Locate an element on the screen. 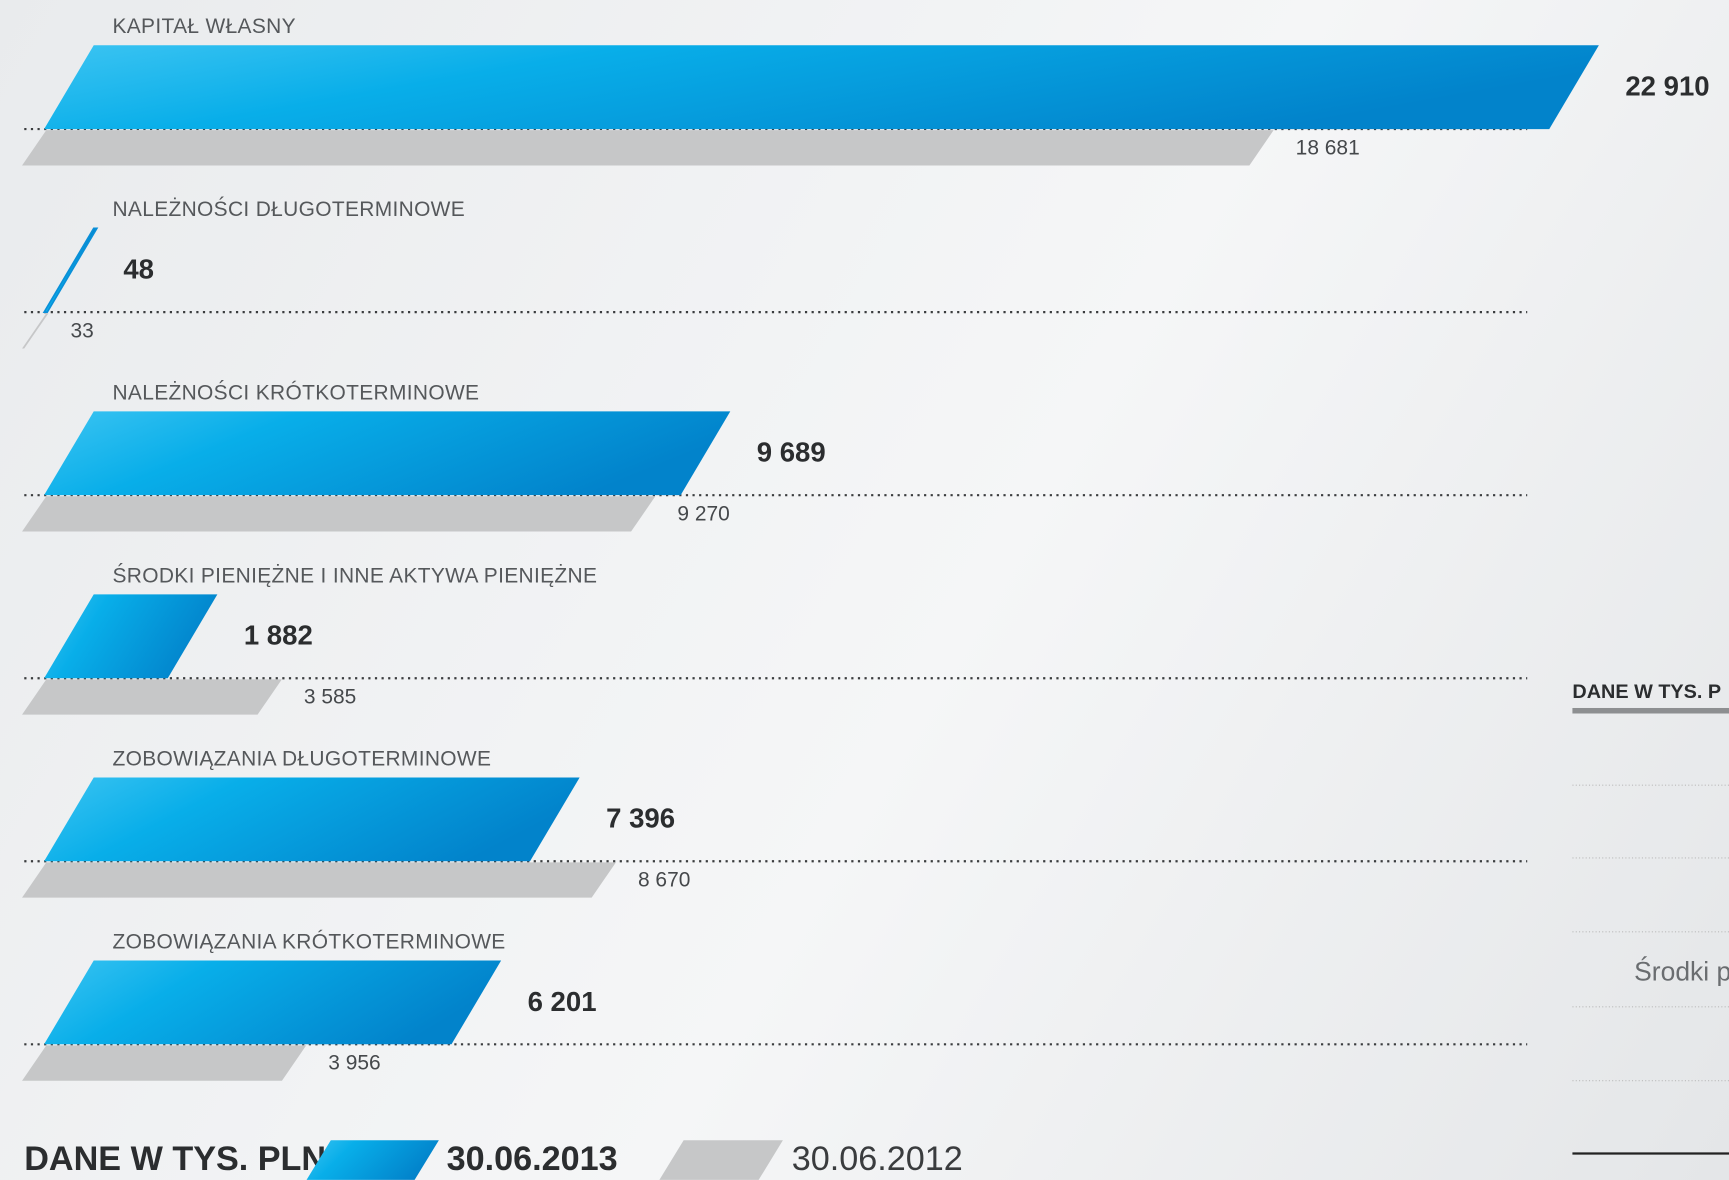 The width and height of the screenshot is (1729, 1180). legend-label: 30.06.2013 is located at coordinates (532, 1159).